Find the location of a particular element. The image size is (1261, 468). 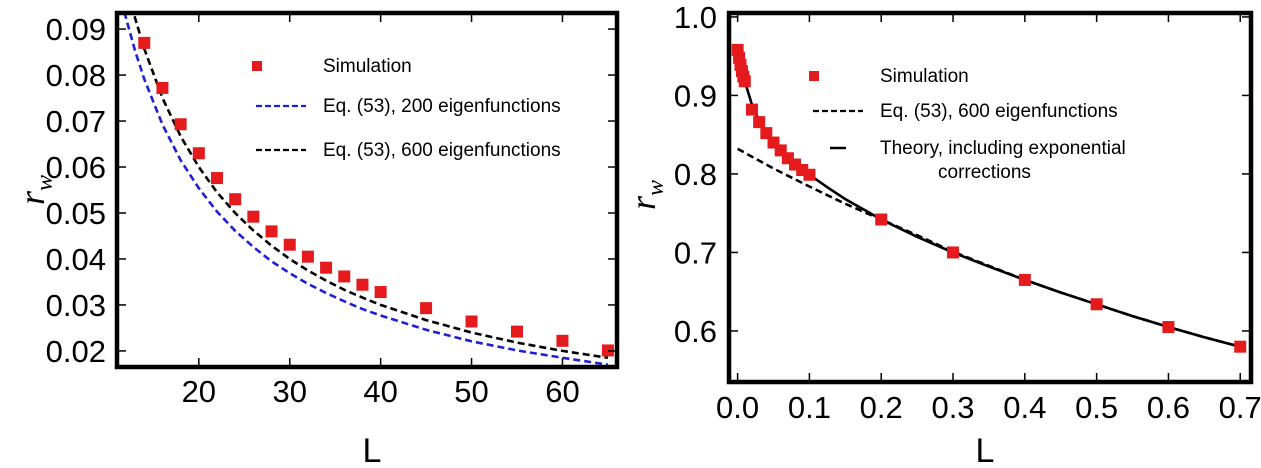

y-tick-label: 0.04 is located at coordinates (76, 259).